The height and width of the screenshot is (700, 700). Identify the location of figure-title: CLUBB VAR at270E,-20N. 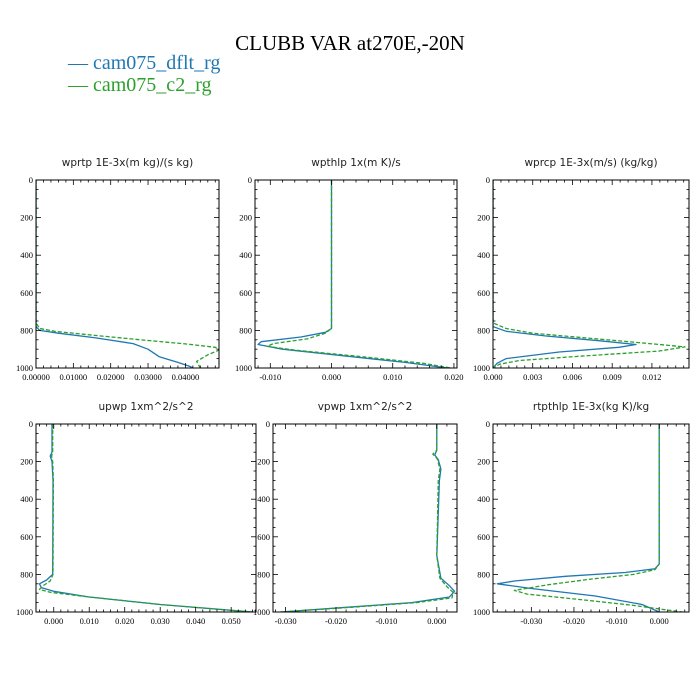
(350, 43).